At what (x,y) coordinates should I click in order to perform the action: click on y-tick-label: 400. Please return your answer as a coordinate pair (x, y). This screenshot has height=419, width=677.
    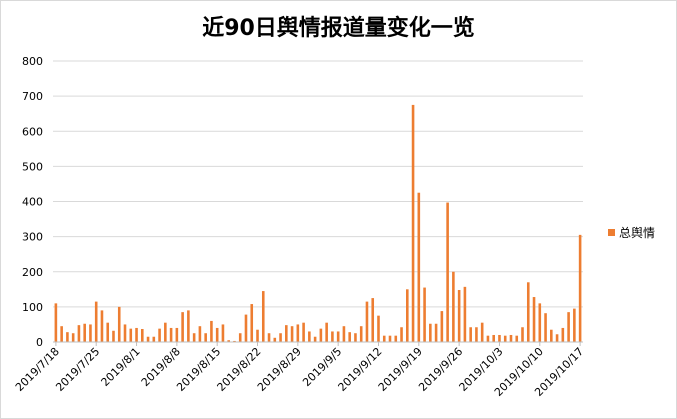
    Looking at the image, I should click on (32, 202).